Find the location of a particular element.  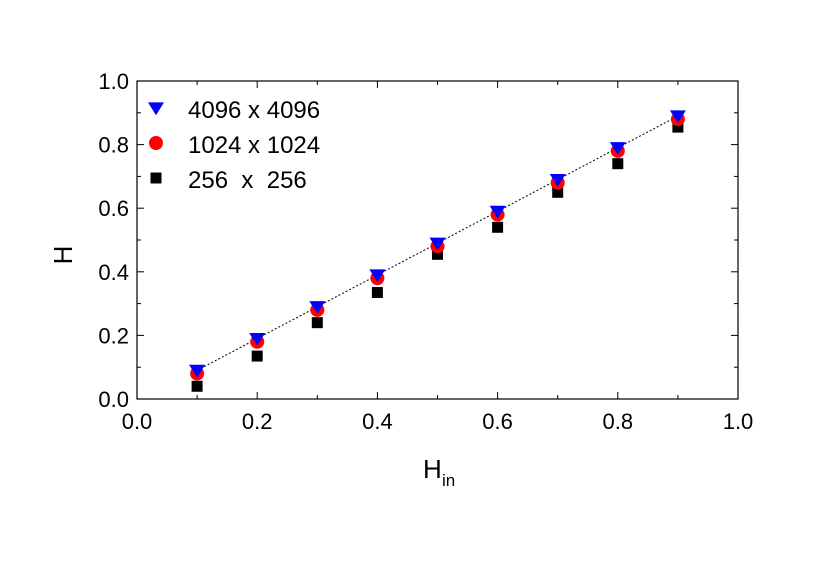

y-axis-label: H is located at coordinates (63, 255).